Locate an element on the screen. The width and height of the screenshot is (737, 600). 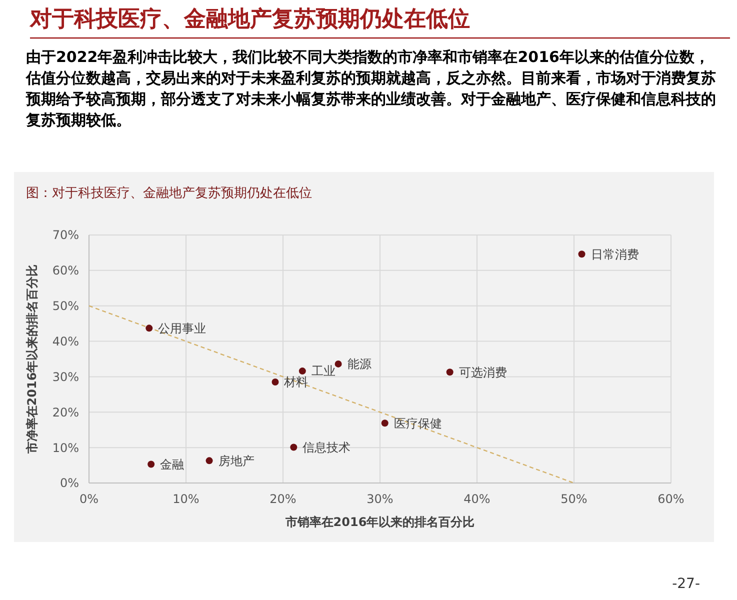
x-tick-label: 40% is located at coordinates (477, 499).